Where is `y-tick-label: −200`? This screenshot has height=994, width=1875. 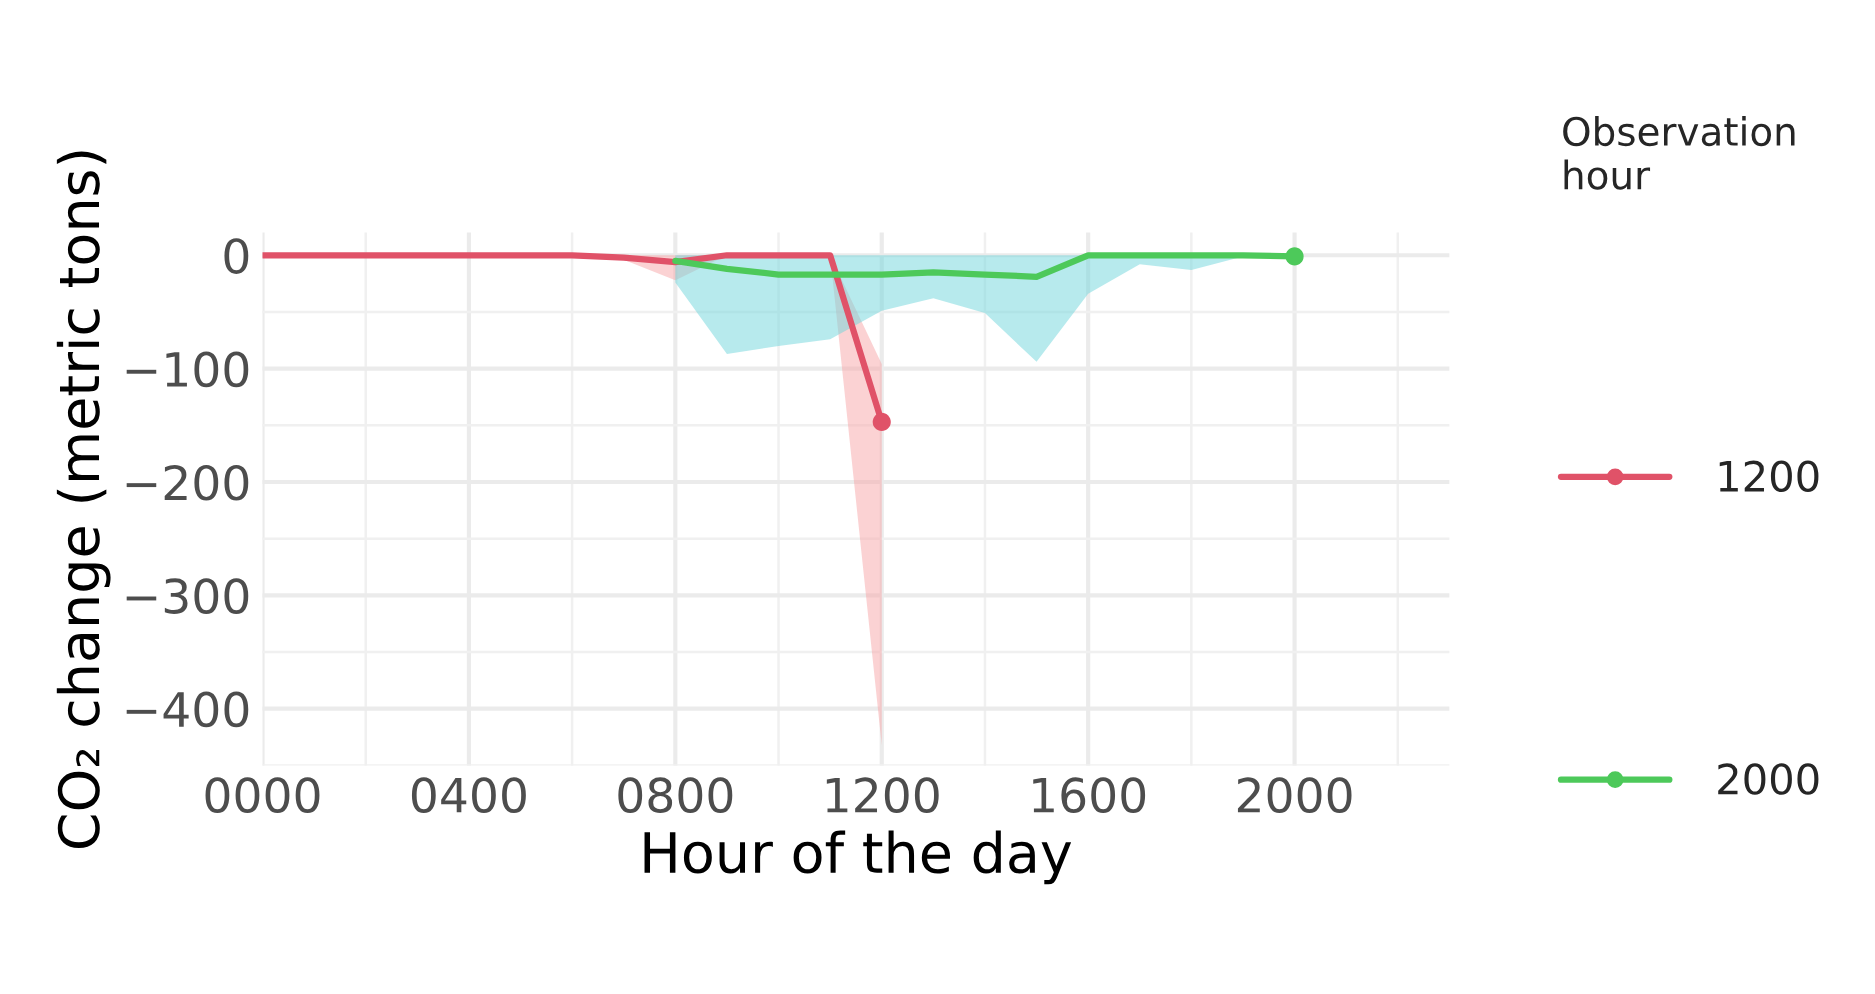
y-tick-label: −200 is located at coordinates (187, 482).